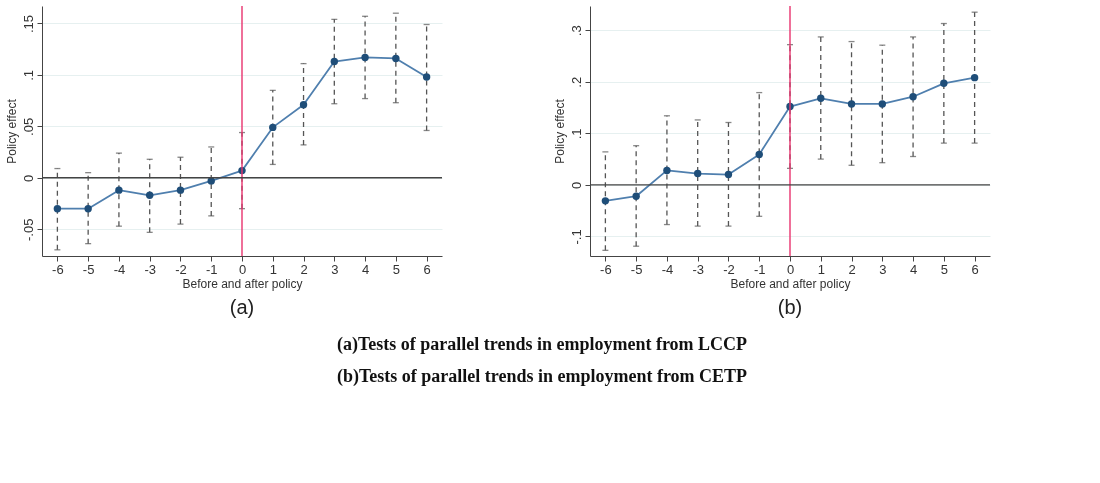 Image resolution: width=1100 pixels, height=483 pixels. What do you see at coordinates (28, 24) in the screenshot?
I see `y-tick-label: .15` at bounding box center [28, 24].